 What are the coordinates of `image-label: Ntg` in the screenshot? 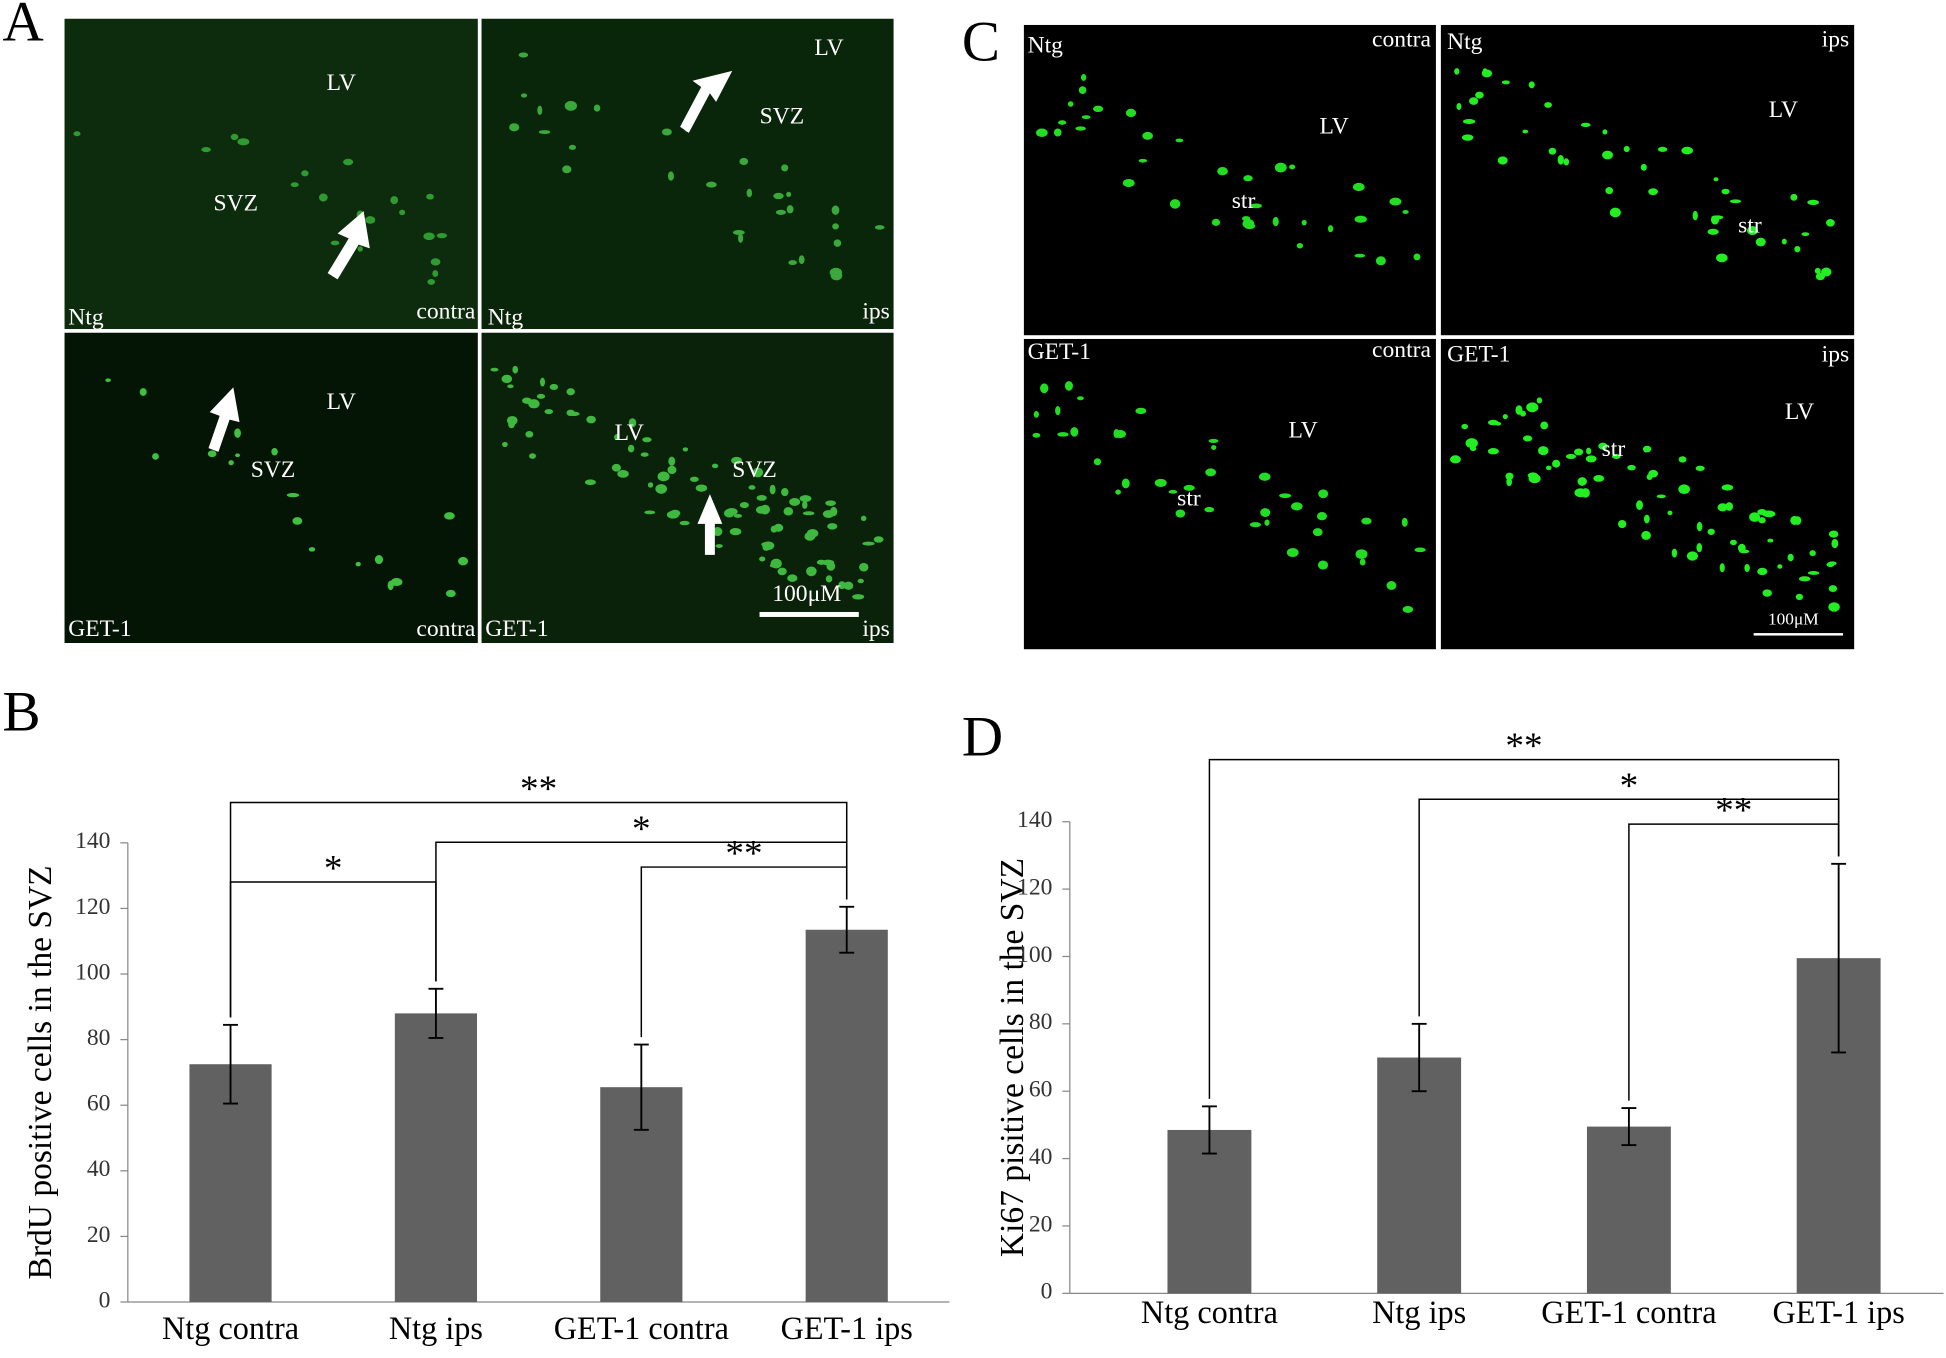 It's located at (1465, 42).